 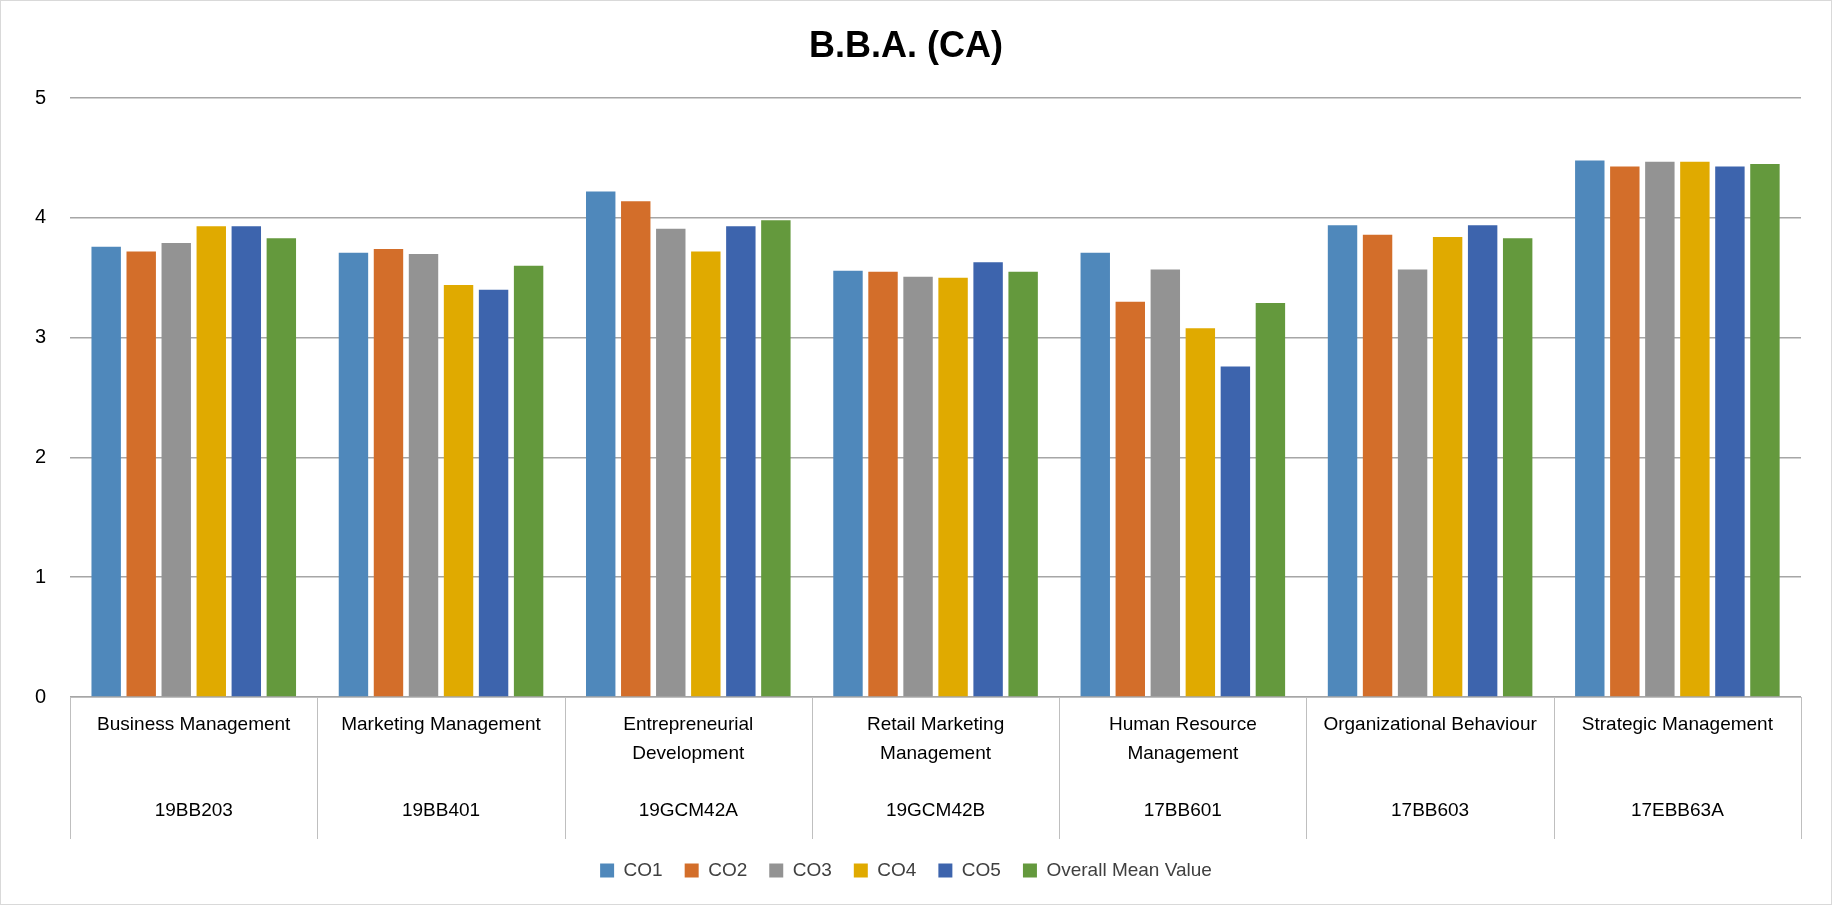 What do you see at coordinates (1129, 869) in the screenshot?
I see `legend-label: Overall Mean Value` at bounding box center [1129, 869].